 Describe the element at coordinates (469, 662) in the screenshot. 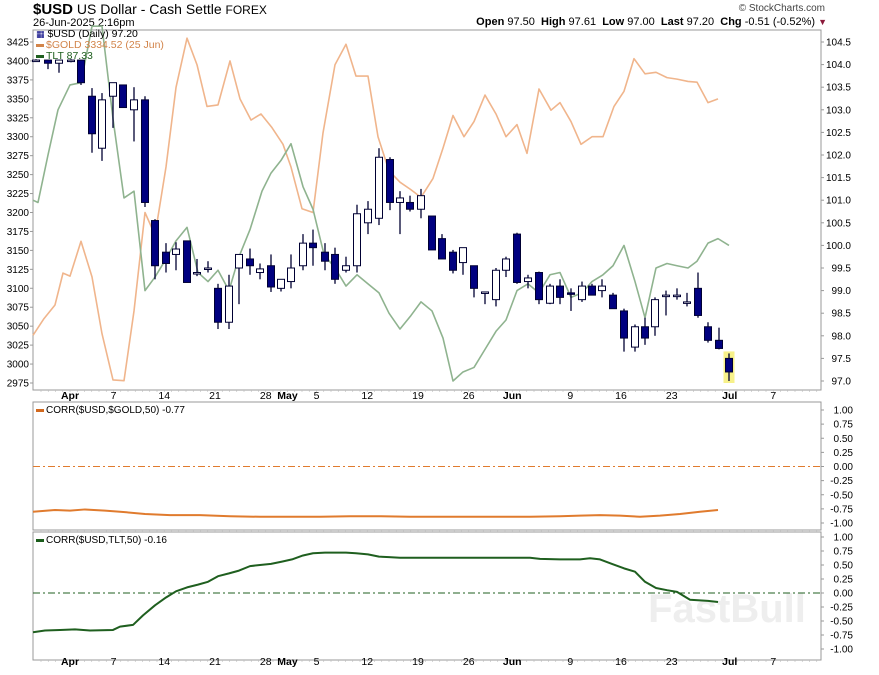

I see `x-tick-label: 26` at that location.